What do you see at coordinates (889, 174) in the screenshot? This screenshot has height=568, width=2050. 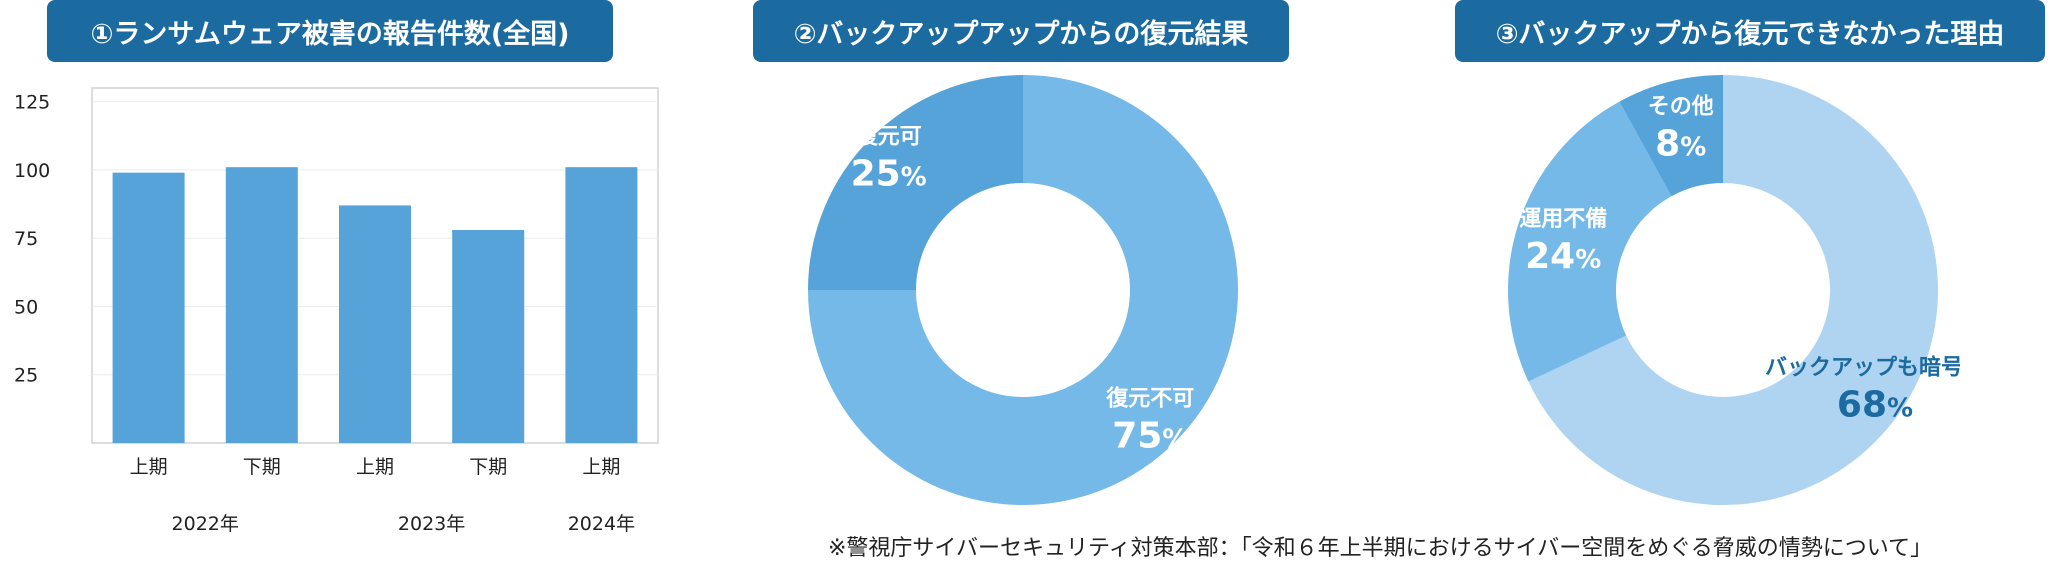 I see `slice-value: 25%` at bounding box center [889, 174].